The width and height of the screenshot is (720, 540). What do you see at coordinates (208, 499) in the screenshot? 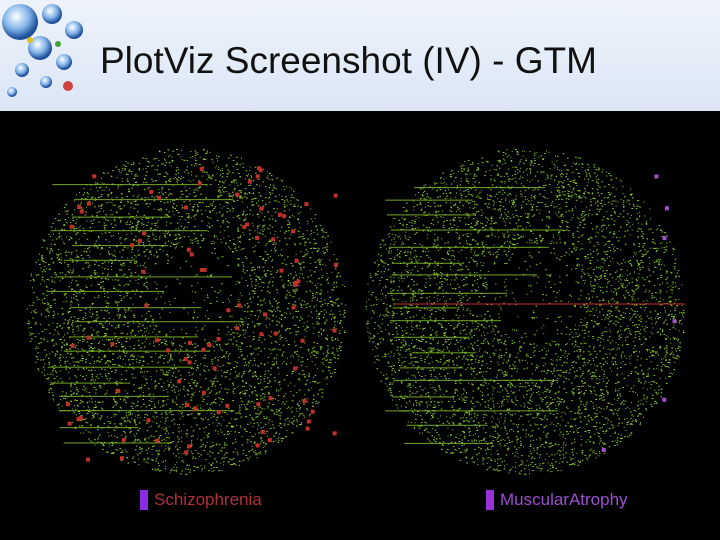
I see `legend-left-label: Schizophrenia` at bounding box center [208, 499].